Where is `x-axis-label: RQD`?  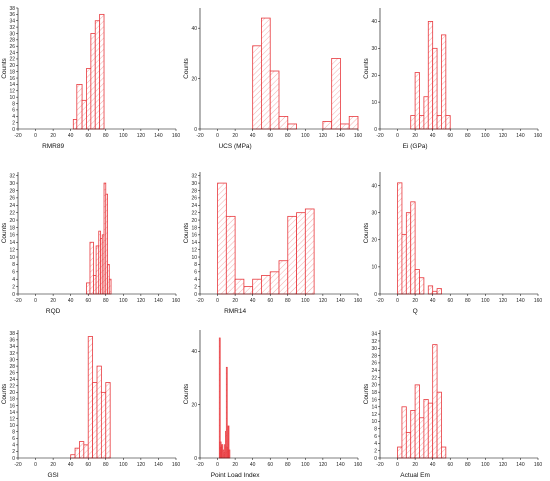
x-axis-label: RQD is located at coordinates (53, 311).